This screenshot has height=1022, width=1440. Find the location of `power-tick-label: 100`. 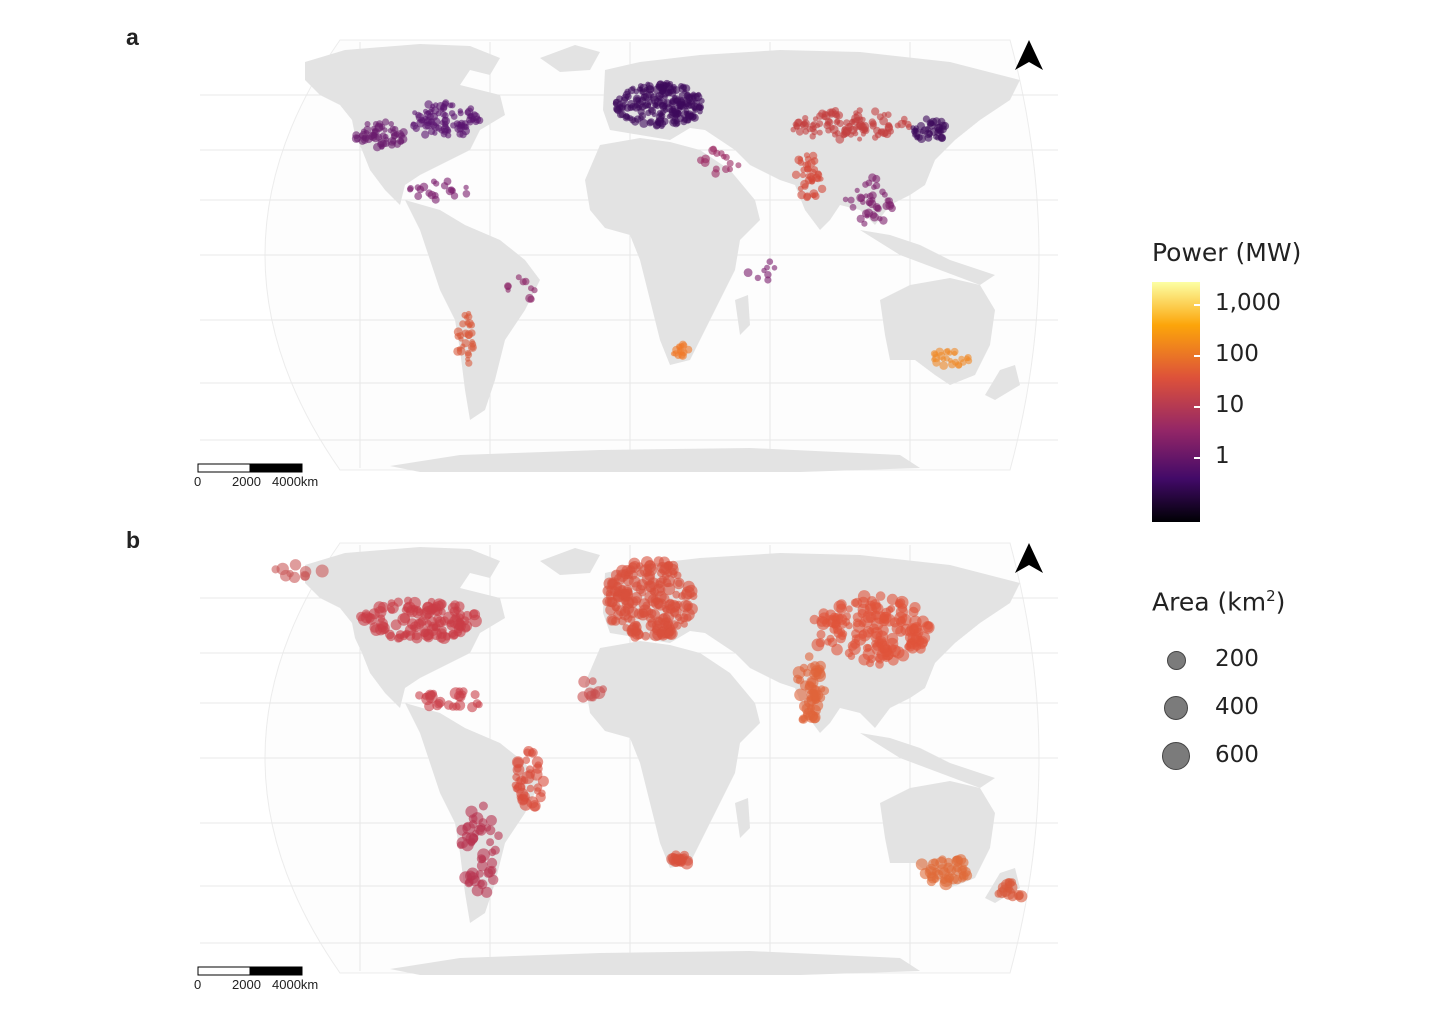

power-tick-label: 100 is located at coordinates (1237, 354).